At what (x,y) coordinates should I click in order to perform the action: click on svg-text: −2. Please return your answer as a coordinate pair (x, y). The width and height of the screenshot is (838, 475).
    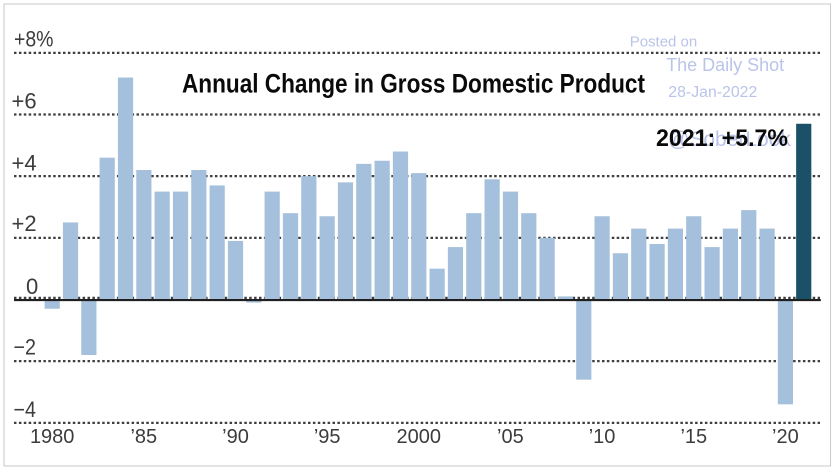
    Looking at the image, I should click on (25, 347).